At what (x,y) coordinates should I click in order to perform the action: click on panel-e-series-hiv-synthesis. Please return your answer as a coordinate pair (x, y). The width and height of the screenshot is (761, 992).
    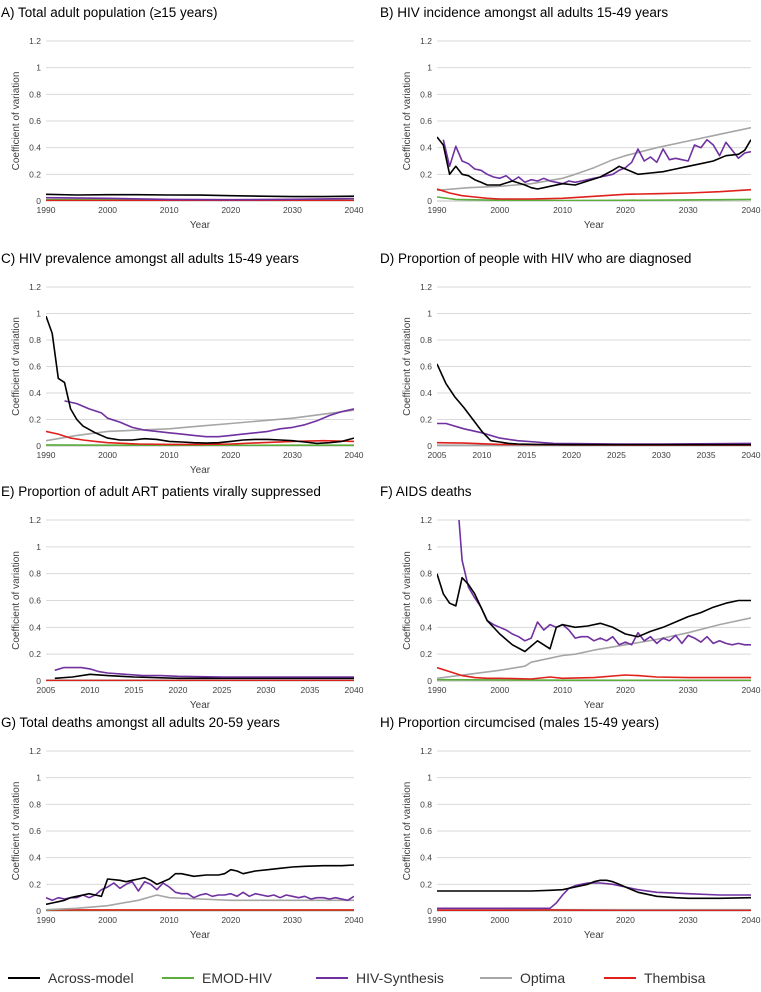
    Looking at the image, I should click on (204, 672).